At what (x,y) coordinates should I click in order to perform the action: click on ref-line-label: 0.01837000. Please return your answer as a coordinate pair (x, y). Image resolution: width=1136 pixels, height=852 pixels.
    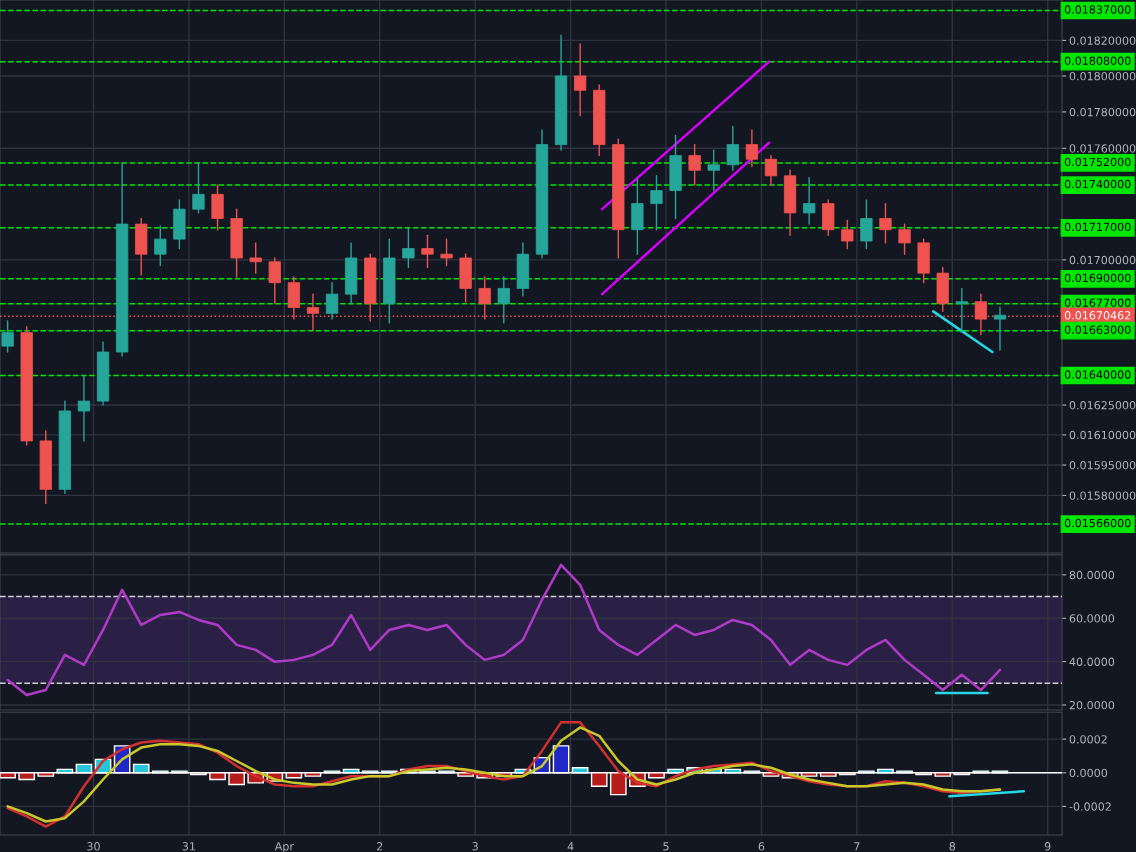
    Looking at the image, I should click on (1097, 9).